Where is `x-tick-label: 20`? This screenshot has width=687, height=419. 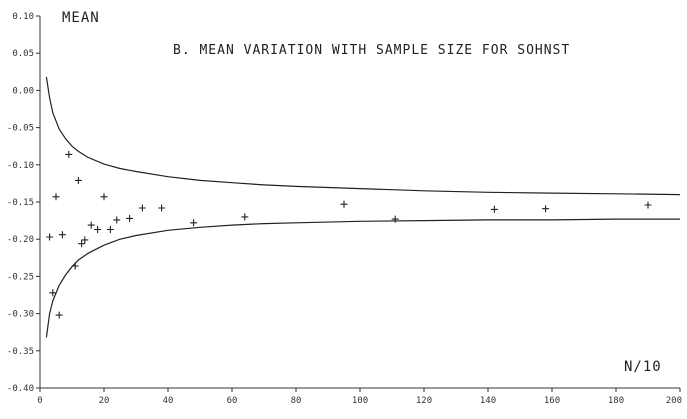
x-tick-label: 20 is located at coordinates (104, 401).